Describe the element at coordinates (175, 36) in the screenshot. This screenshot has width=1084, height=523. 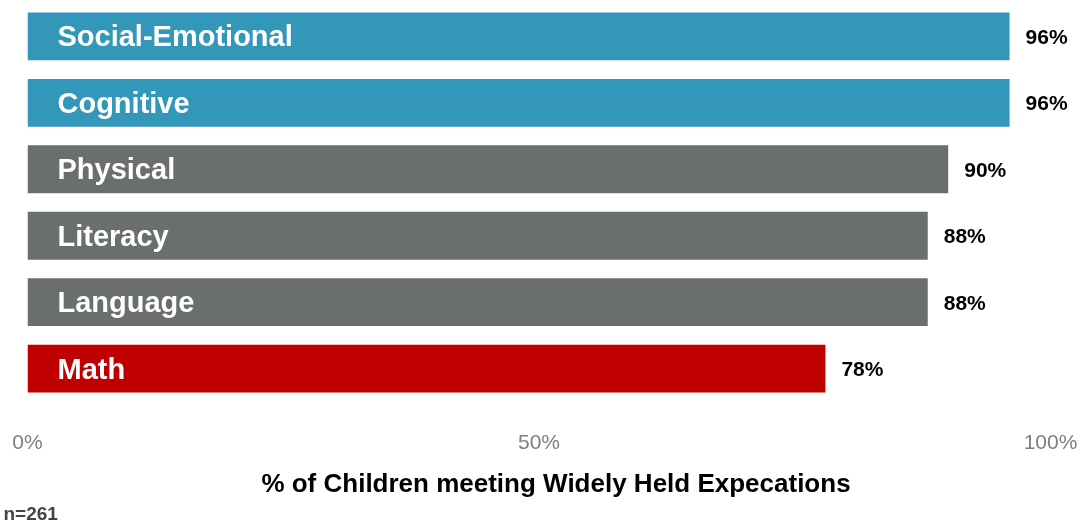
I see `y-tick-label: Social-Emotional` at that location.